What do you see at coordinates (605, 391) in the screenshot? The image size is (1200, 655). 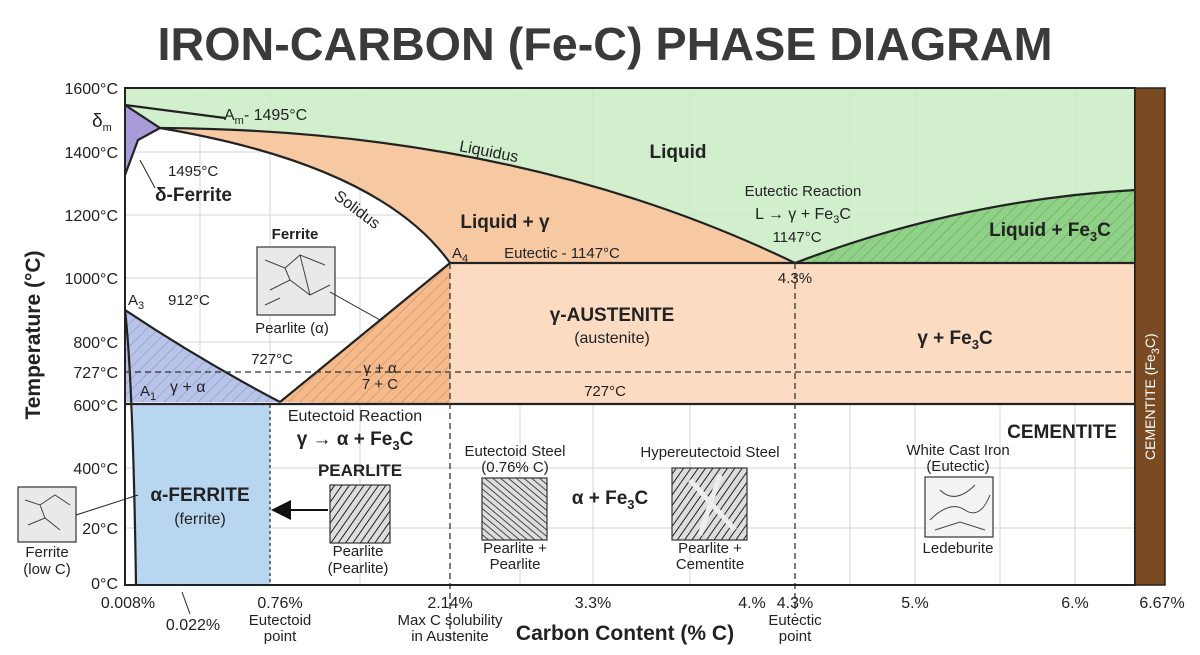 I see `eutectoid-temp: 727°C` at bounding box center [605, 391].